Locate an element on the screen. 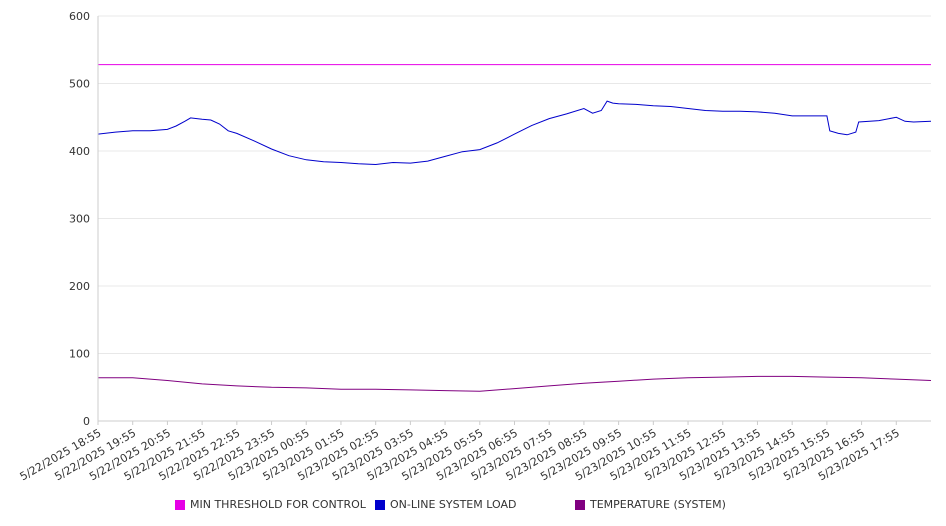 The width and height of the screenshot is (946, 526). y-tick-label-200: 200 is located at coordinates (79, 286).